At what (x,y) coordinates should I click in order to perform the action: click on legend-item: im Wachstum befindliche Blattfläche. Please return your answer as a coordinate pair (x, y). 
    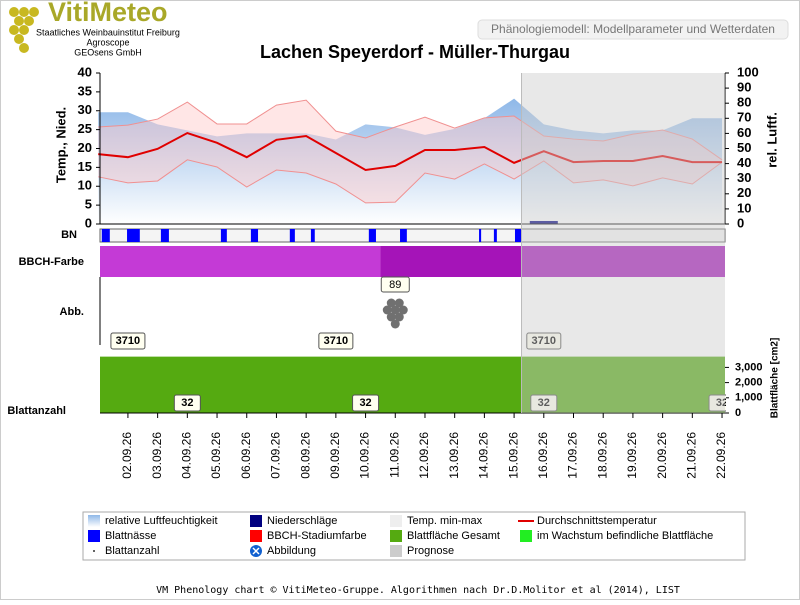
    Looking at the image, I should click on (616, 536).